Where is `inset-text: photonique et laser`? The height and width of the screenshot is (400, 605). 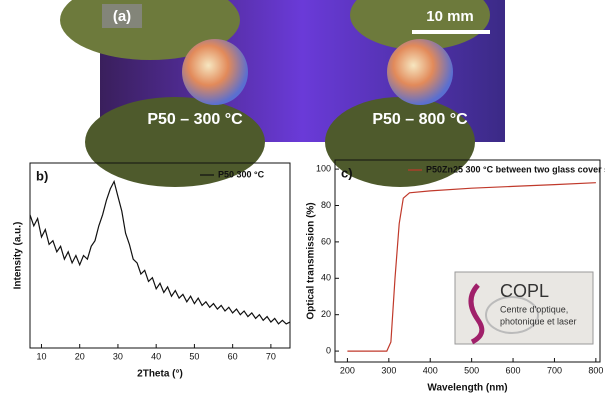
inset-text: photonique et laser is located at coordinates (538, 321).